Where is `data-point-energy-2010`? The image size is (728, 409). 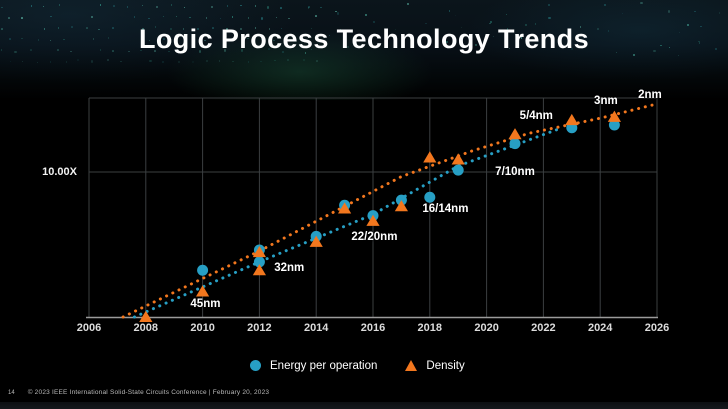 data-point-energy-2010 is located at coordinates (203, 270).